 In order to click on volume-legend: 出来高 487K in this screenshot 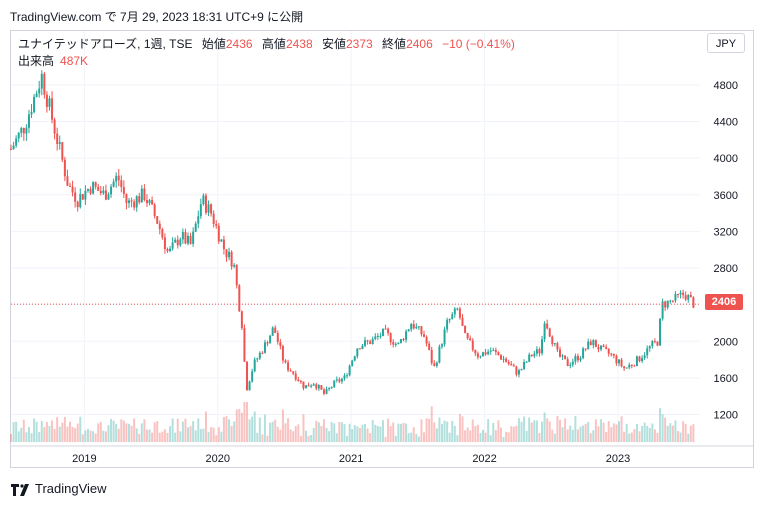, I will do `click(53, 60)`.